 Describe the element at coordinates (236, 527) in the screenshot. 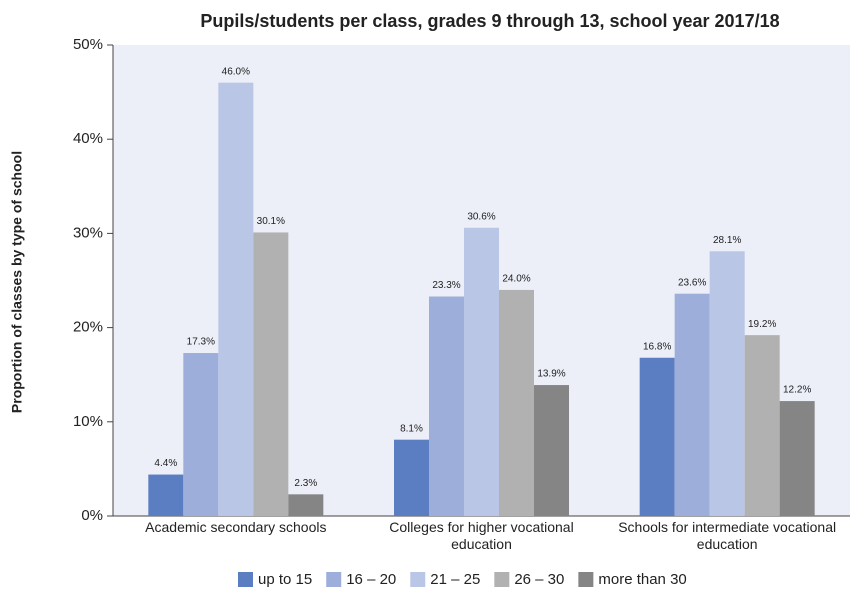

I see `x-tick-label: Academic secondary schools` at that location.